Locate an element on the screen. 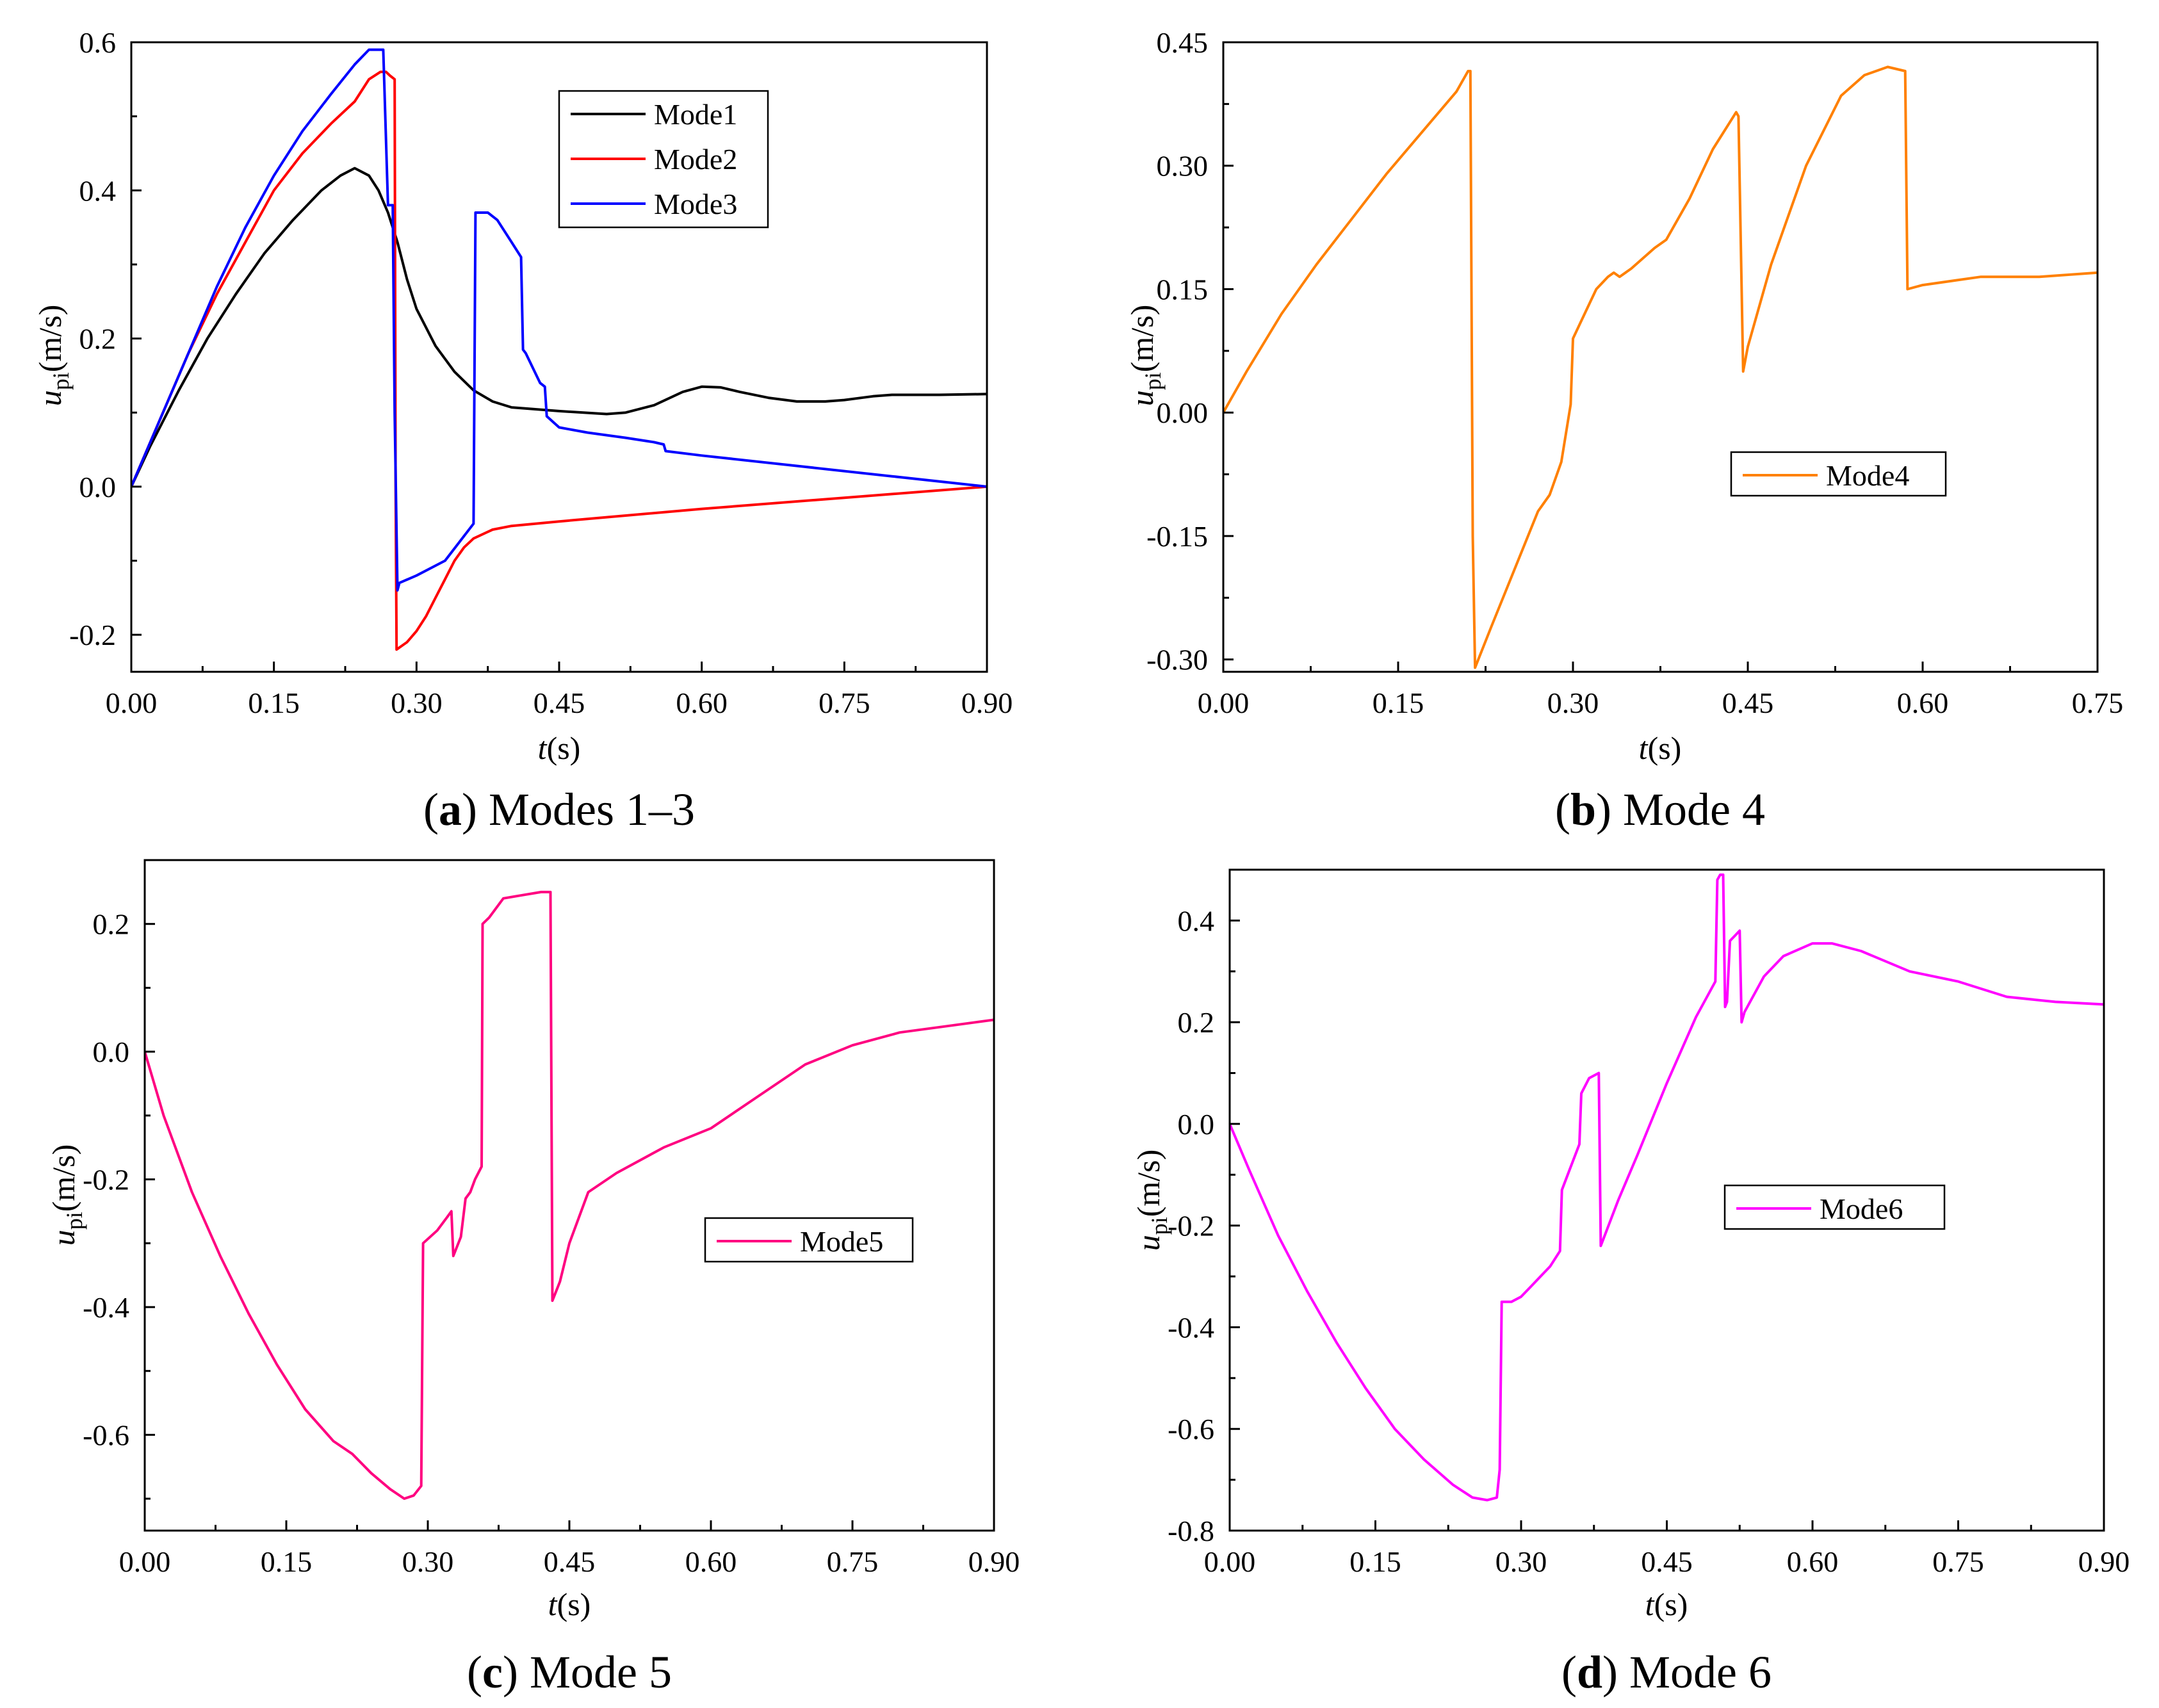  legend-entry-mode6: Mode6 is located at coordinates (1861, 1208).